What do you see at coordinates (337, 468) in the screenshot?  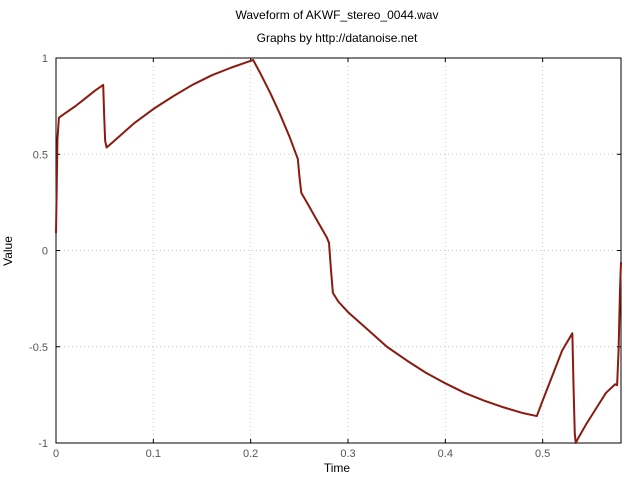 I see `x-axis-label: Time` at bounding box center [337, 468].